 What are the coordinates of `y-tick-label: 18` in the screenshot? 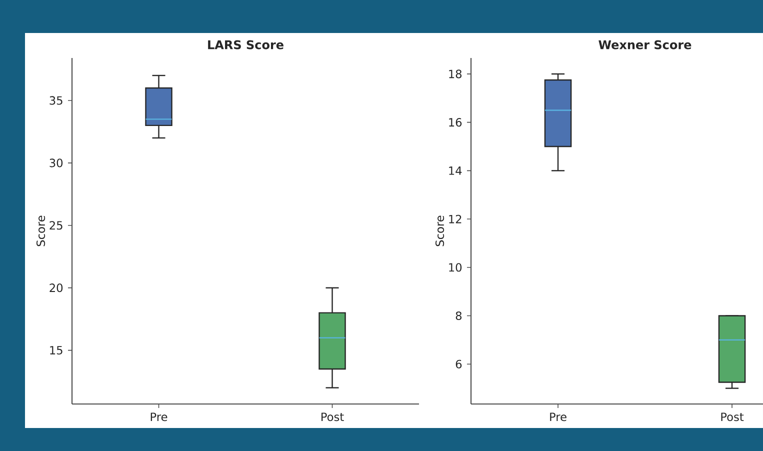 It's located at (455, 74).